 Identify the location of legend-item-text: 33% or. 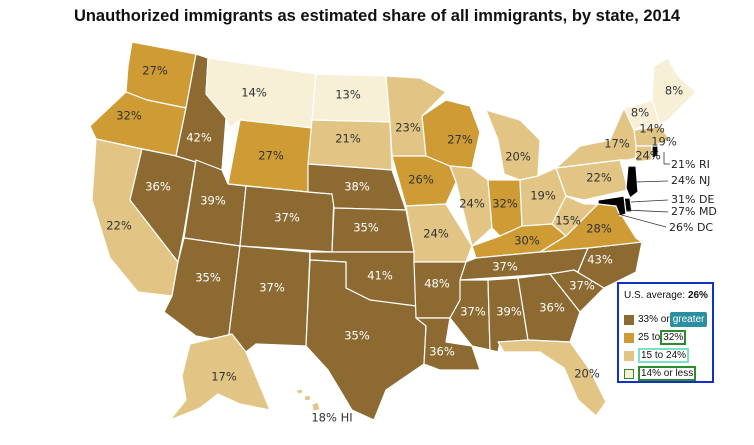
(654, 319).